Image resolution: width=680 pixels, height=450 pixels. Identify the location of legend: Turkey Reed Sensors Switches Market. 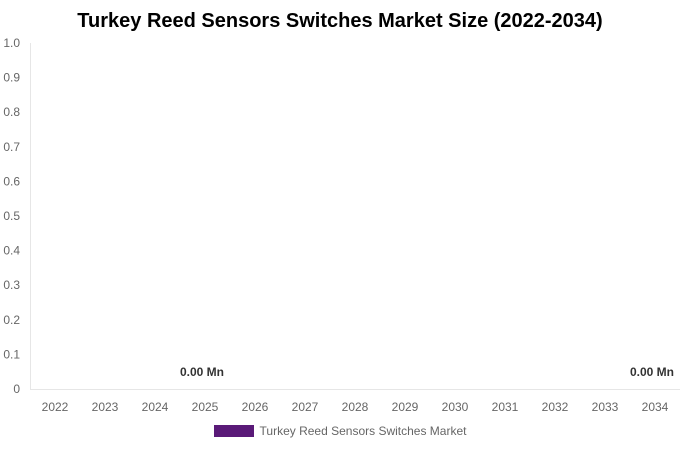
(340, 431).